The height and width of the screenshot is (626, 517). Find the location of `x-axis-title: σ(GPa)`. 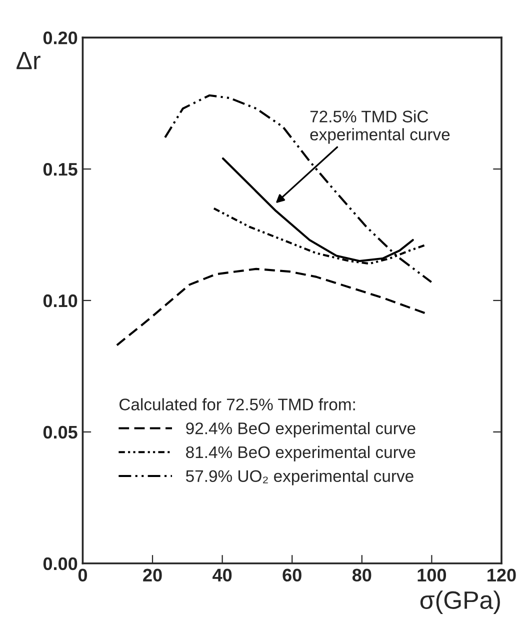

x-axis-title: σ(GPa) is located at coordinates (460, 602).